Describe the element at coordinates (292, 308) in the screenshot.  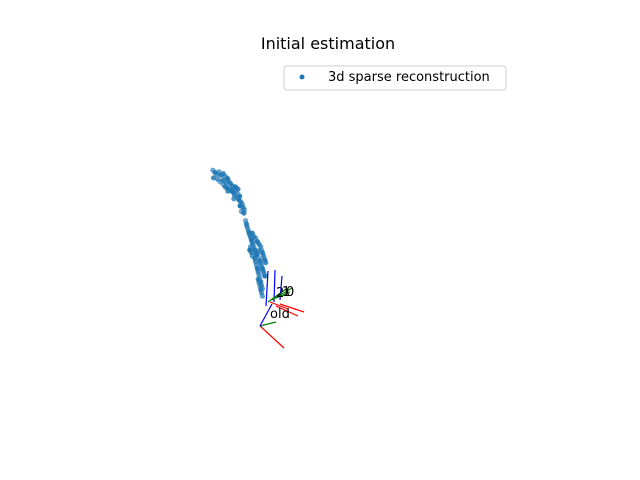
I see `camera-0-x-axis` at that location.